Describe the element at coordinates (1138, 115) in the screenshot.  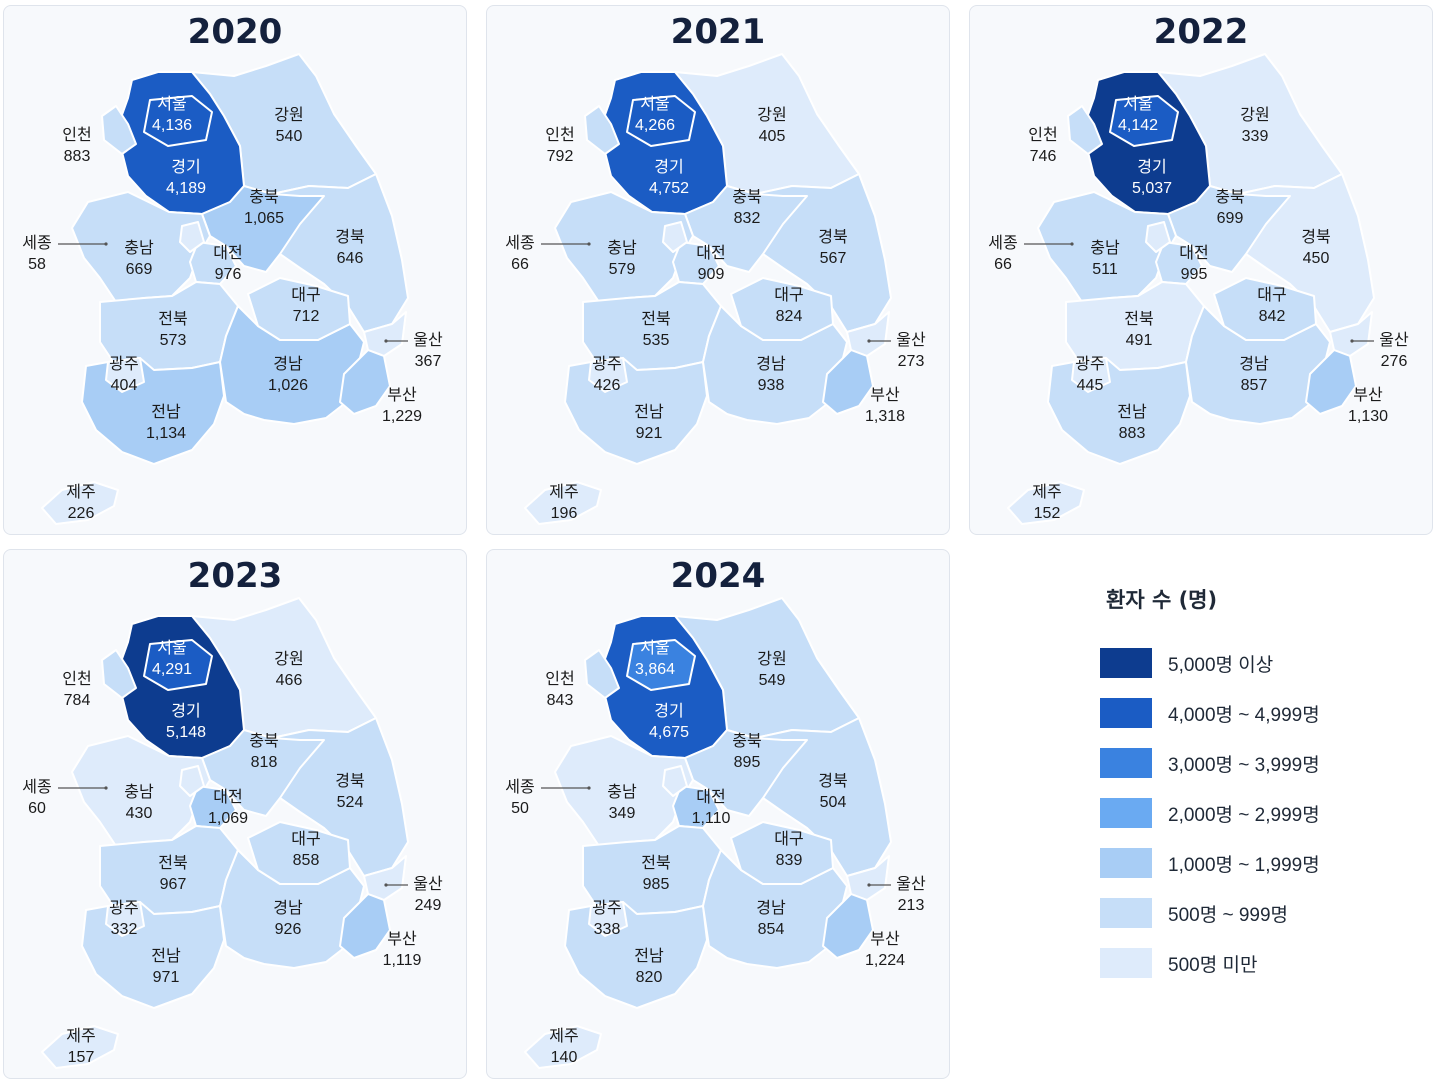
I see `region-label-seoul: 서울 4,142` at that location.